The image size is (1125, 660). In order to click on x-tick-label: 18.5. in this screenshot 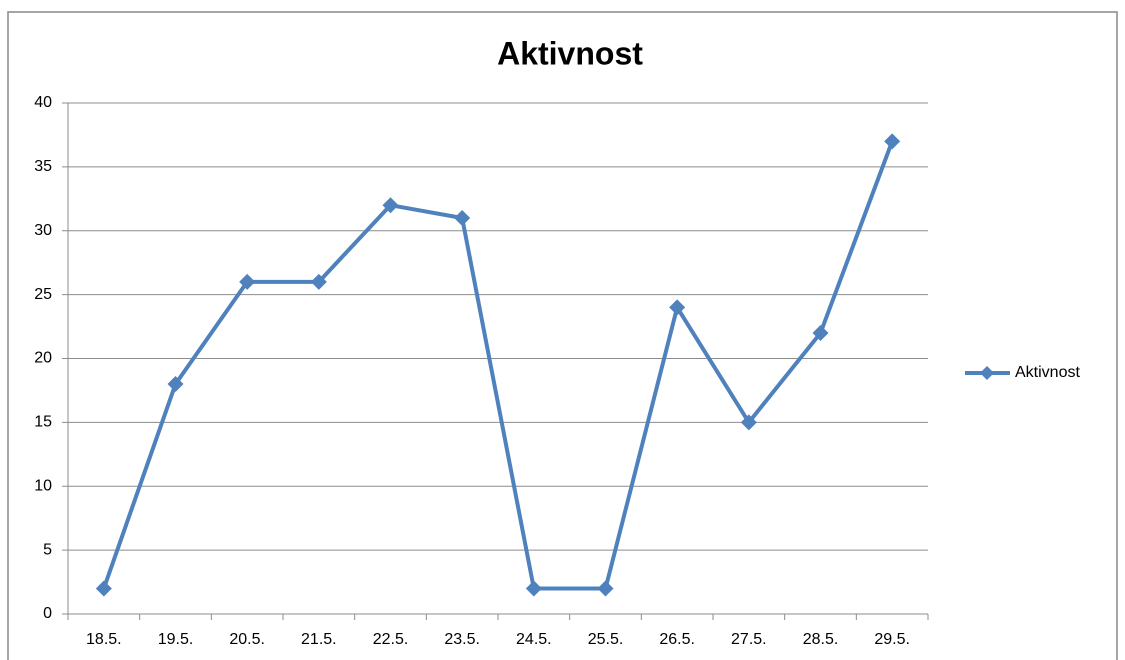, I will do `click(104, 639)`.